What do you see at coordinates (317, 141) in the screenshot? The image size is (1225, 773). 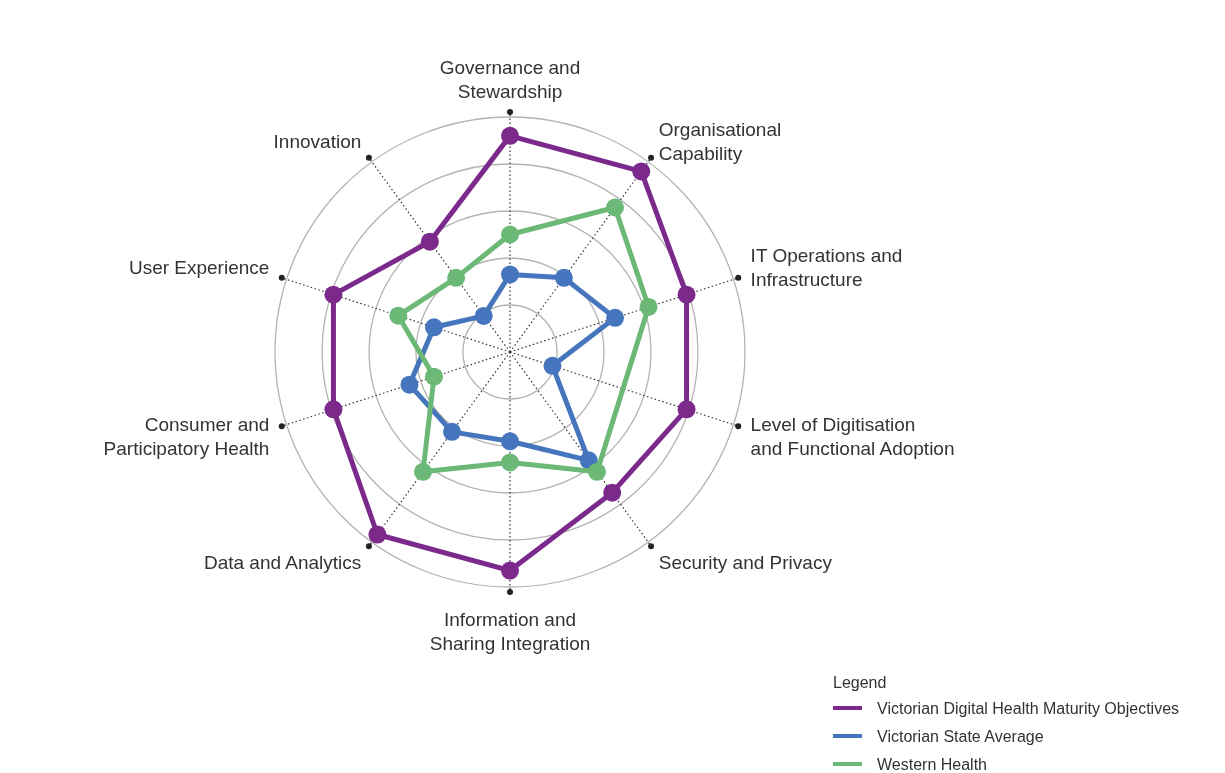 I see `spoke-label: Innovation` at bounding box center [317, 141].